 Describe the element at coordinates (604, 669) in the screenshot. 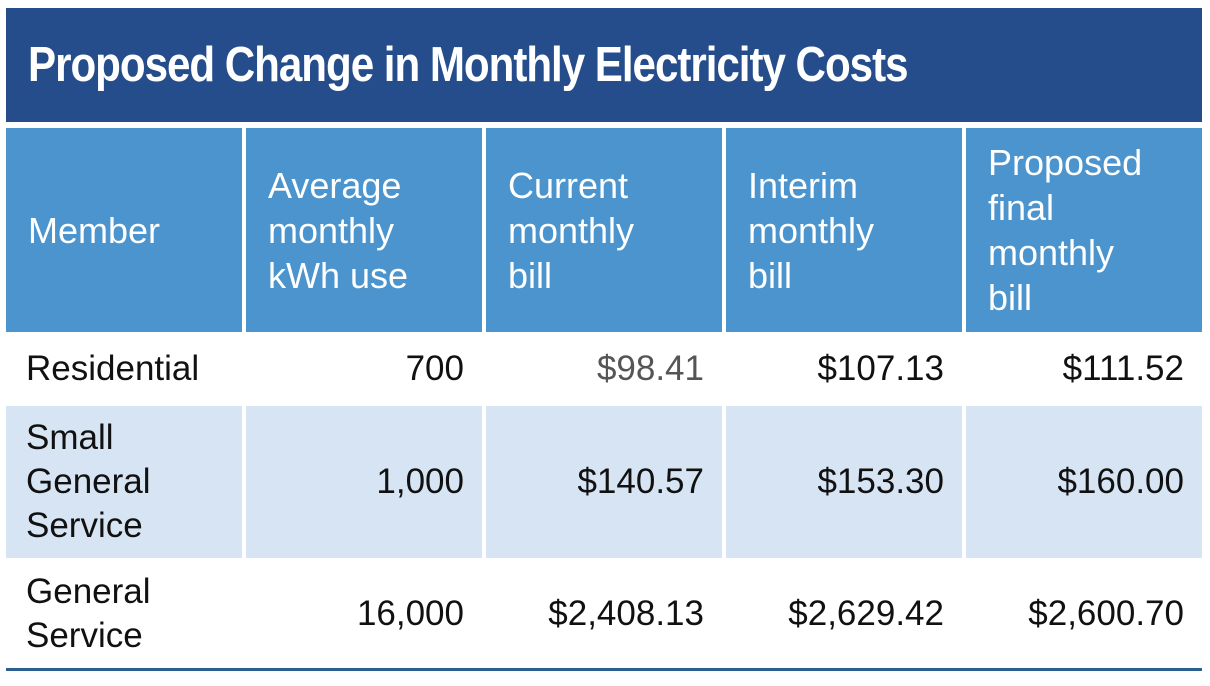

I see `bottom-rule` at that location.